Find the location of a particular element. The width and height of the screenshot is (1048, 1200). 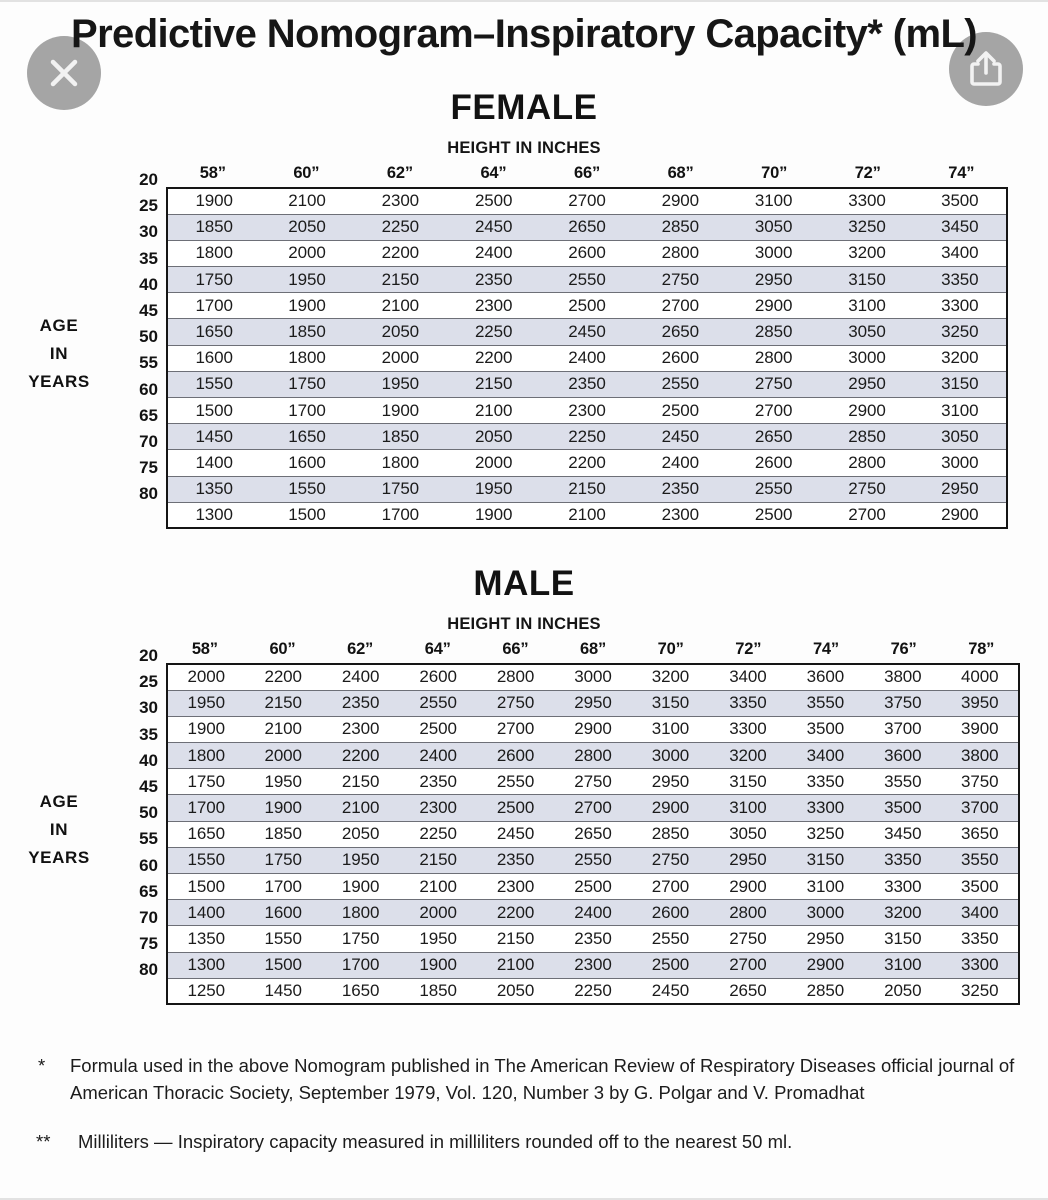

cell-age60-h2: 1900 is located at coordinates (400, 410).